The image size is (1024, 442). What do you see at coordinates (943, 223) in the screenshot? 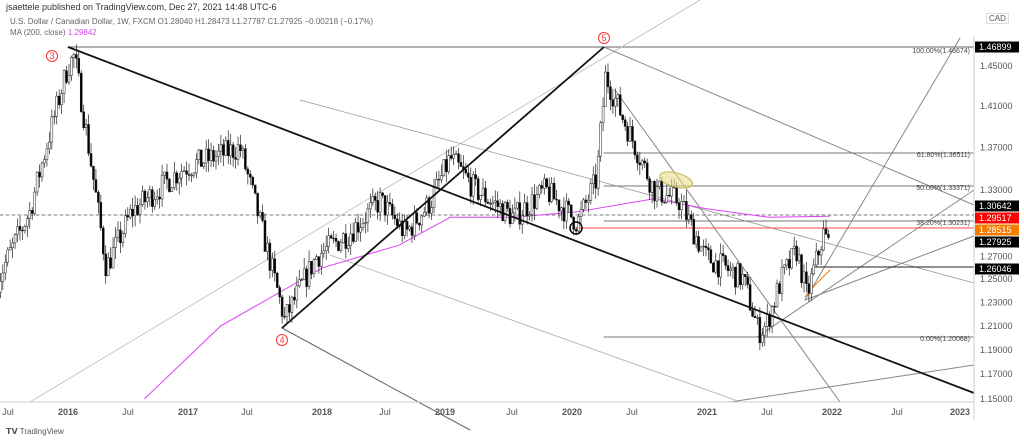
I see `fib-label: 38.20%(1.30231)` at bounding box center [943, 223].